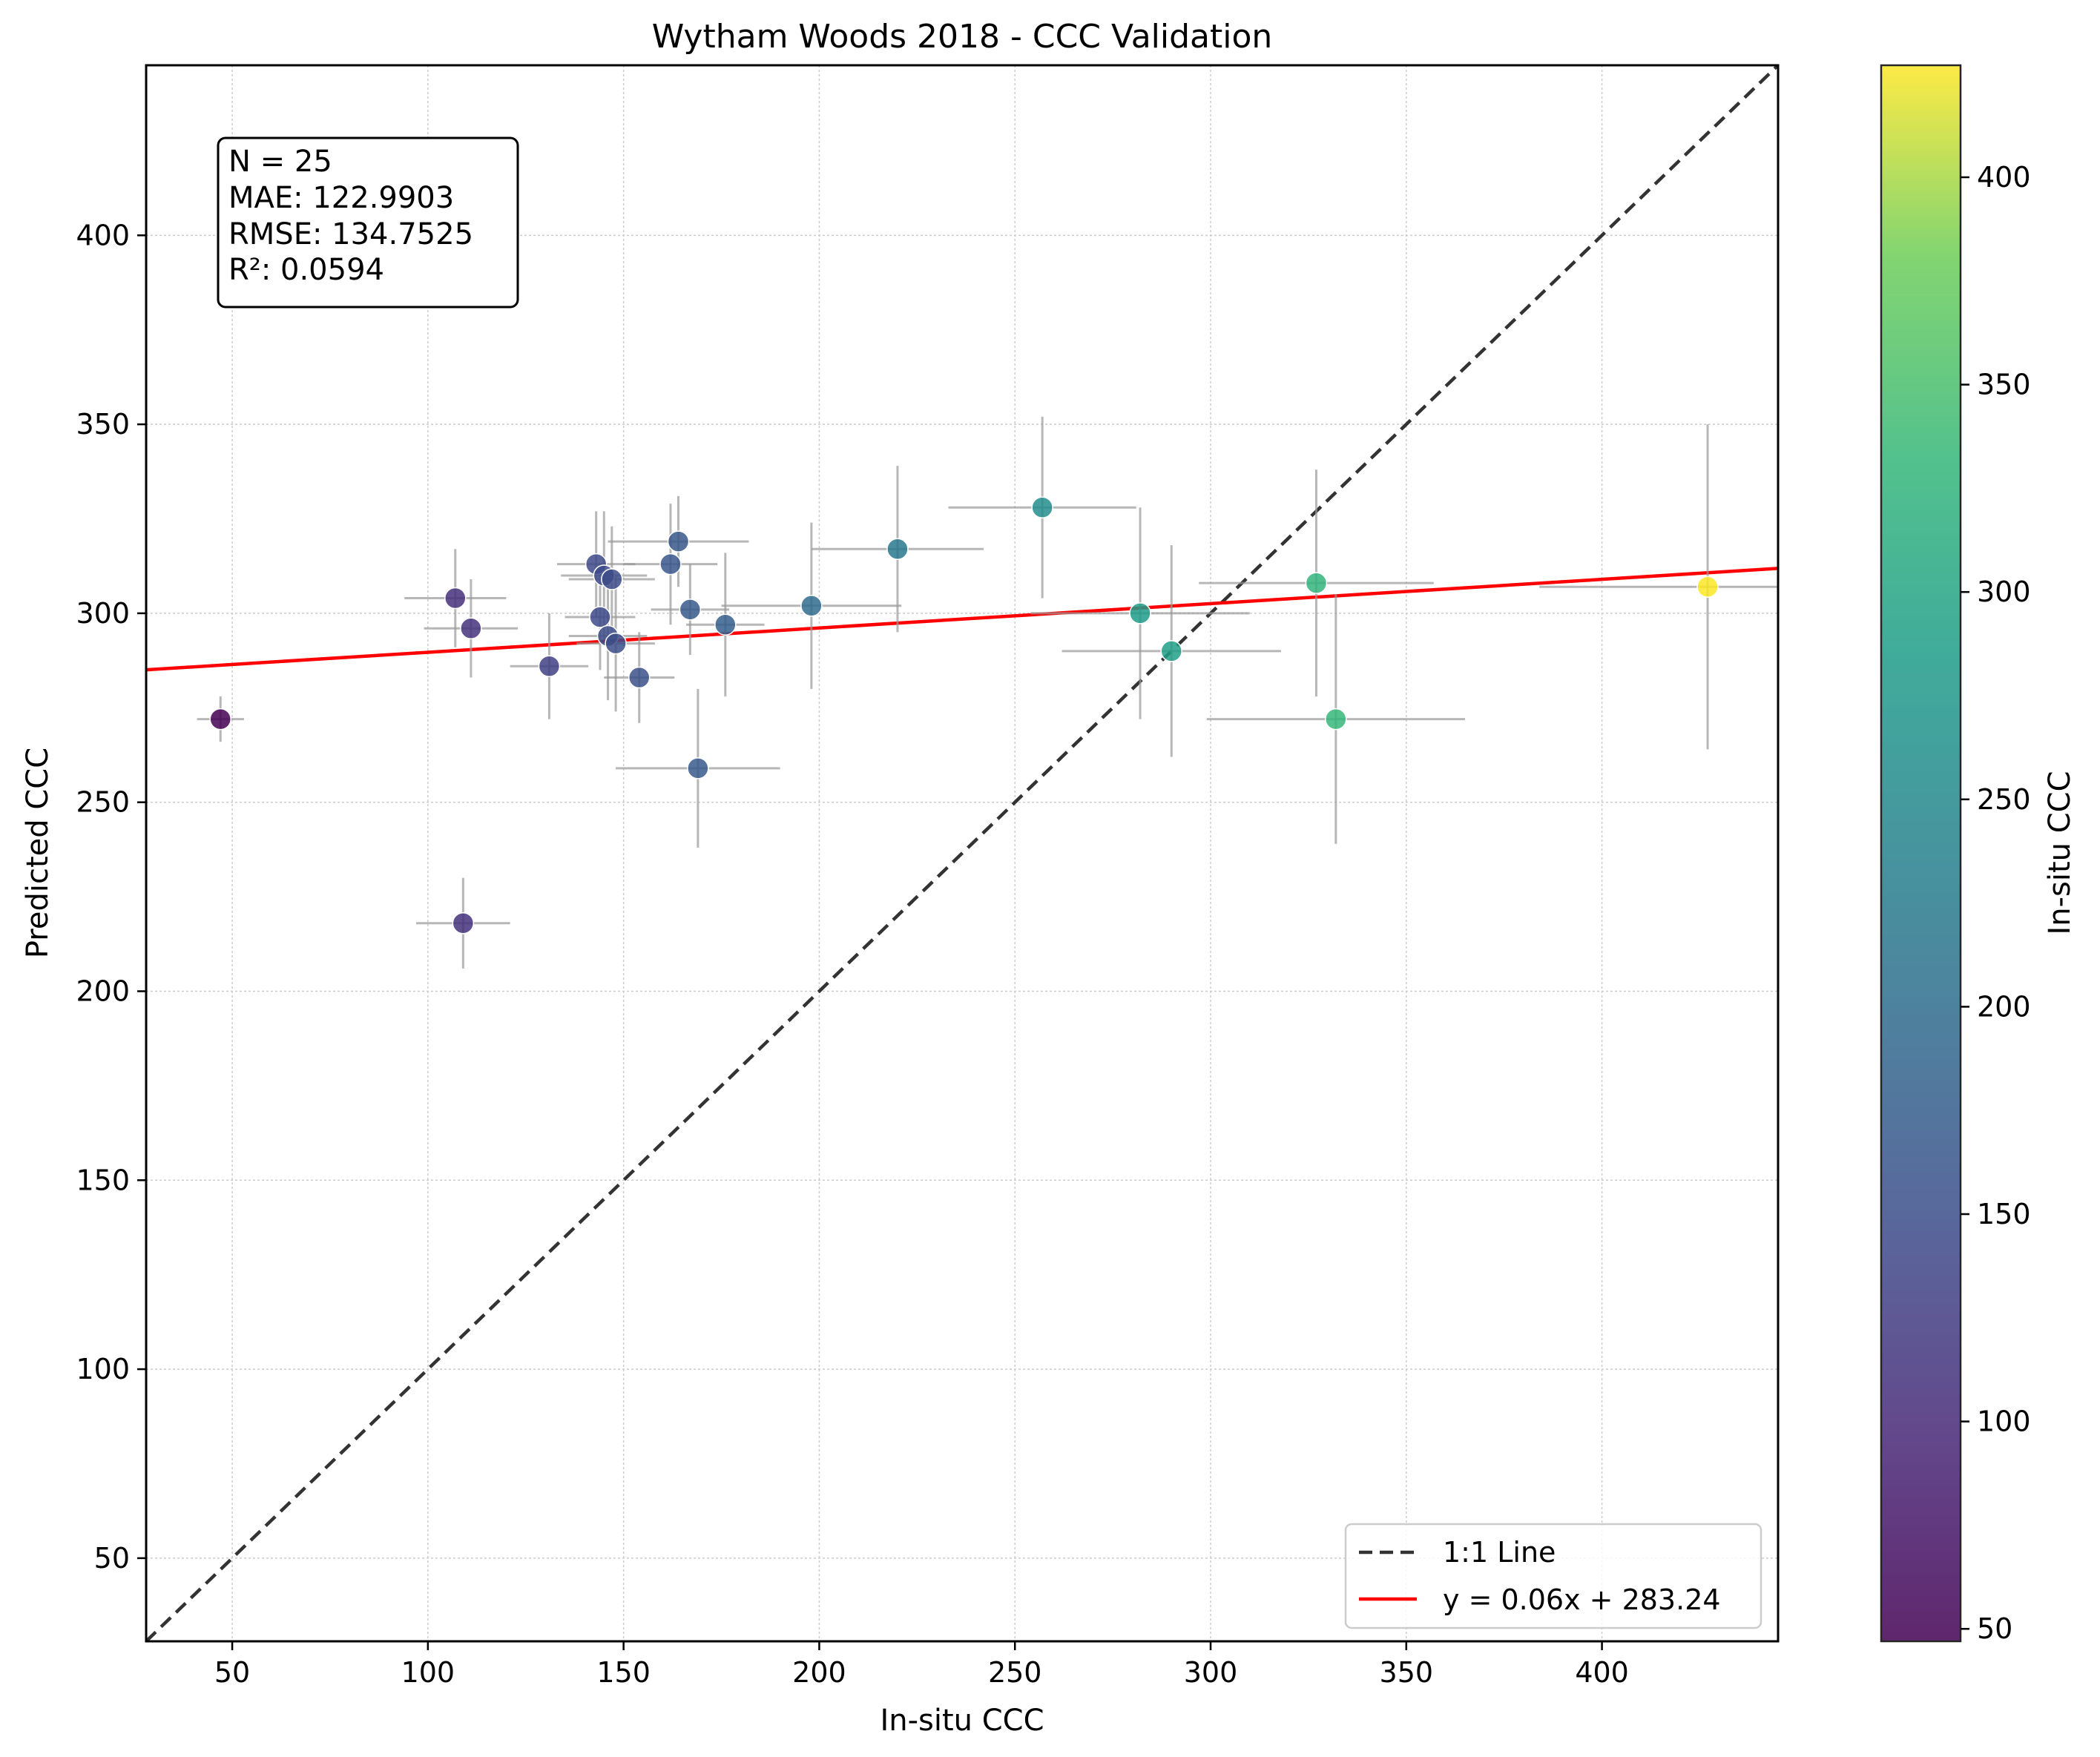  I want to click on colorbar: 50 100 150 200 250 300 350 400 In-situ CCC, so click(1978, 854).